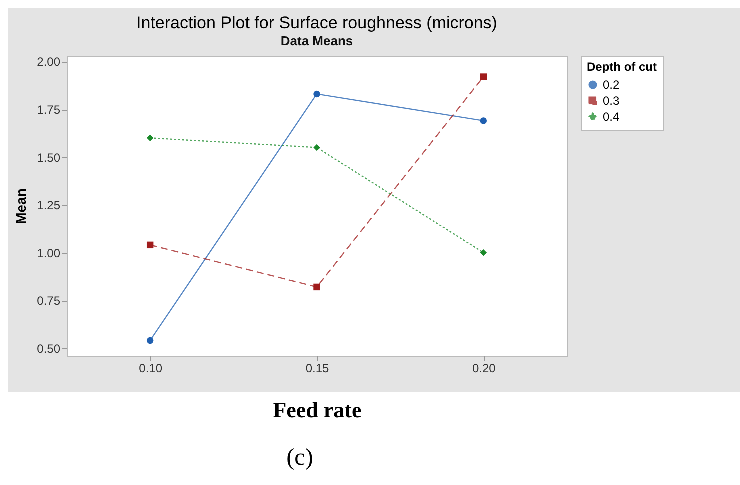  Describe the element at coordinates (317, 23) in the screenshot. I see `chart-title: Interaction Plot for Surface roughness (microns)` at that location.